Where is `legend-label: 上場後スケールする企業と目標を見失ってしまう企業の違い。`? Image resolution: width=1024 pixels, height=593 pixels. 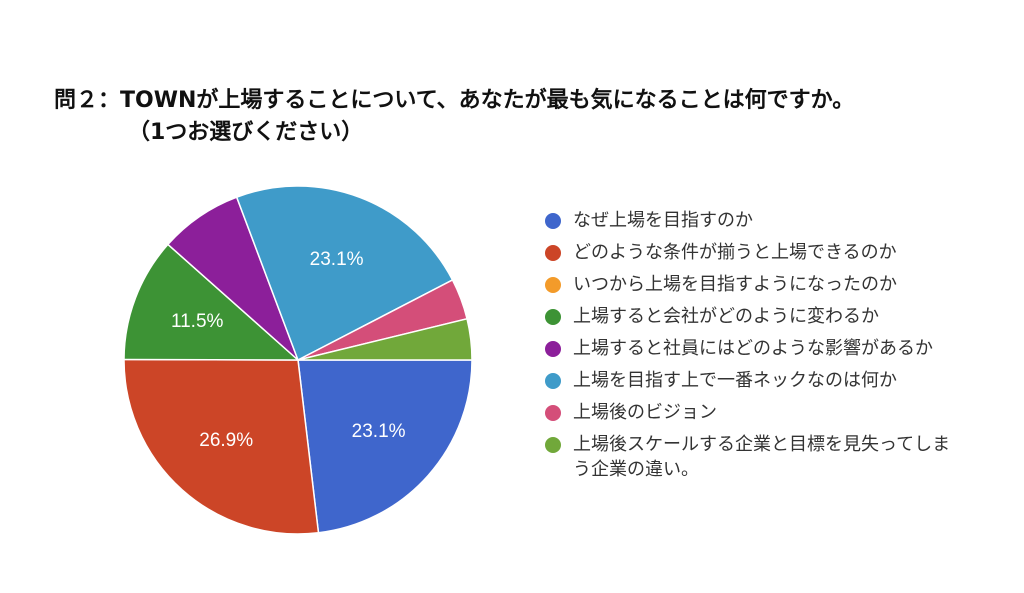
legend-label: 上場後スケールする企業と目標を見失ってしまう企業の違い。 is located at coordinates (762, 457).